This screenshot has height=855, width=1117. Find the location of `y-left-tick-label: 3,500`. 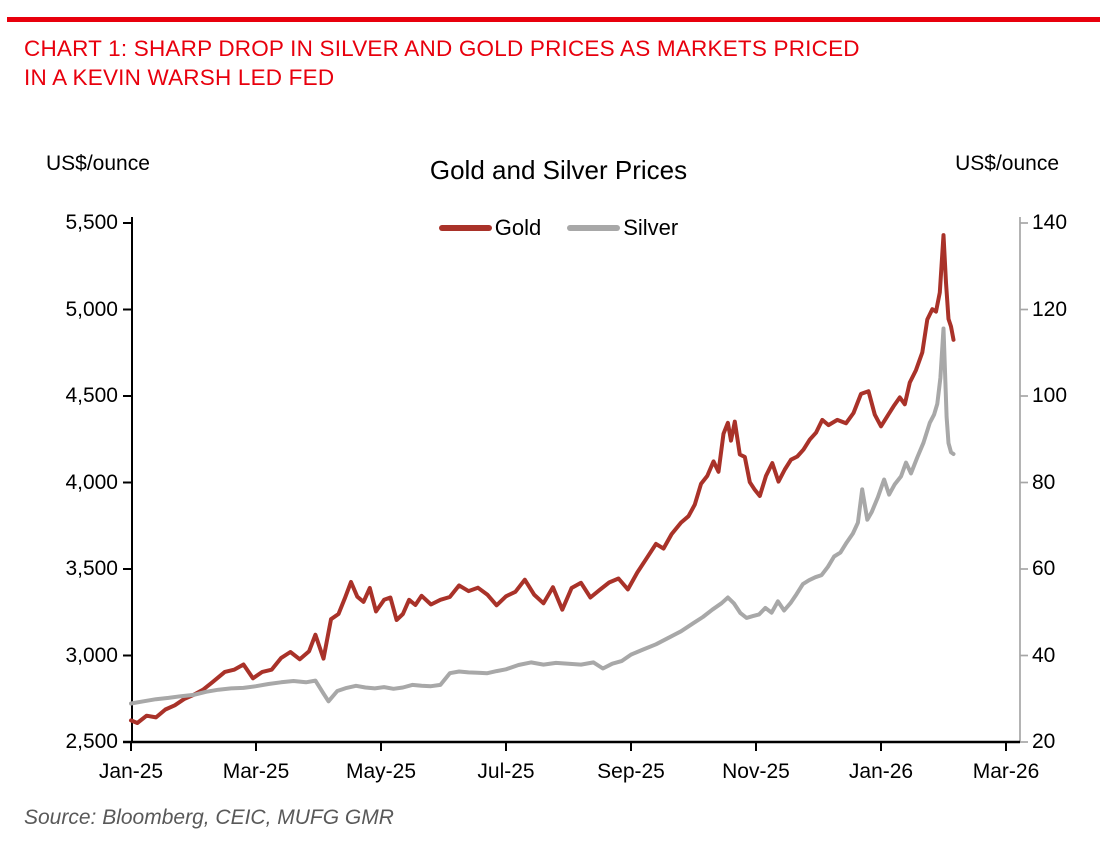

y-left-tick-label: 3,500 is located at coordinates (91, 568).